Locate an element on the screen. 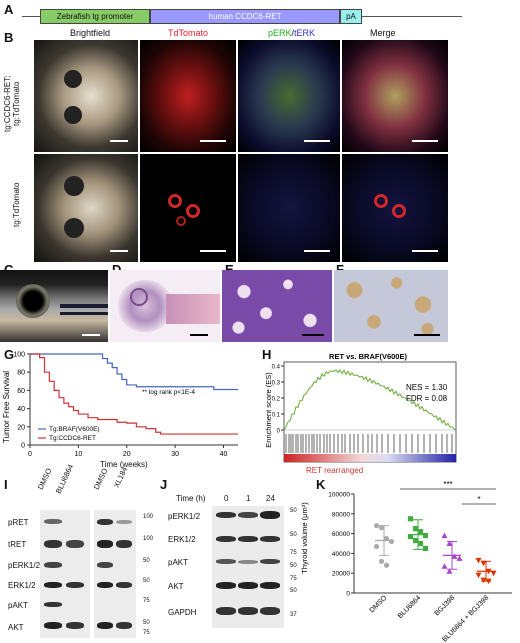 This screenshot has height=643, width=520. k-sig-label-2: * is located at coordinates (478, 499).